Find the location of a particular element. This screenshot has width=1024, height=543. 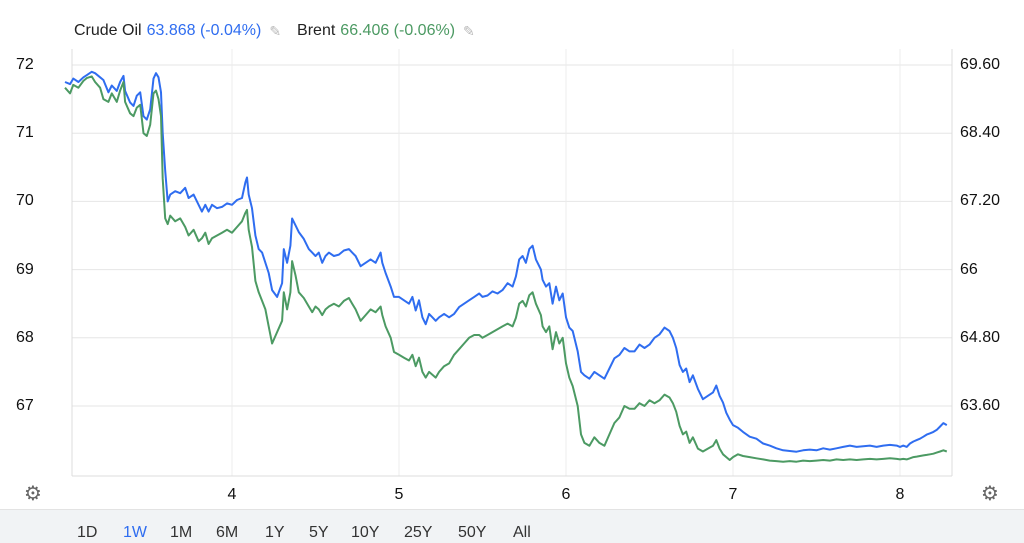

y-tick-label-right: 67.20 is located at coordinates (980, 201).